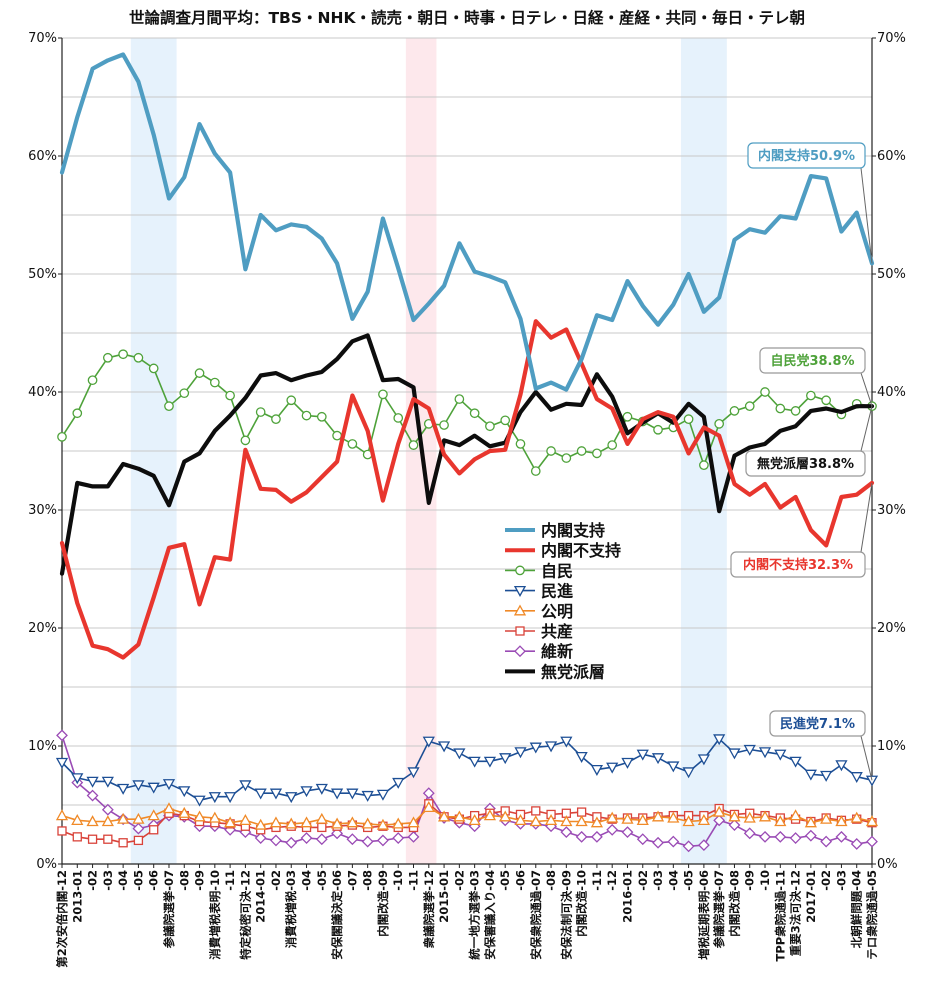  Describe the element at coordinates (429, 909) in the screenshot. I see `x-tick-label: 衆議院選挙-12` at that location.